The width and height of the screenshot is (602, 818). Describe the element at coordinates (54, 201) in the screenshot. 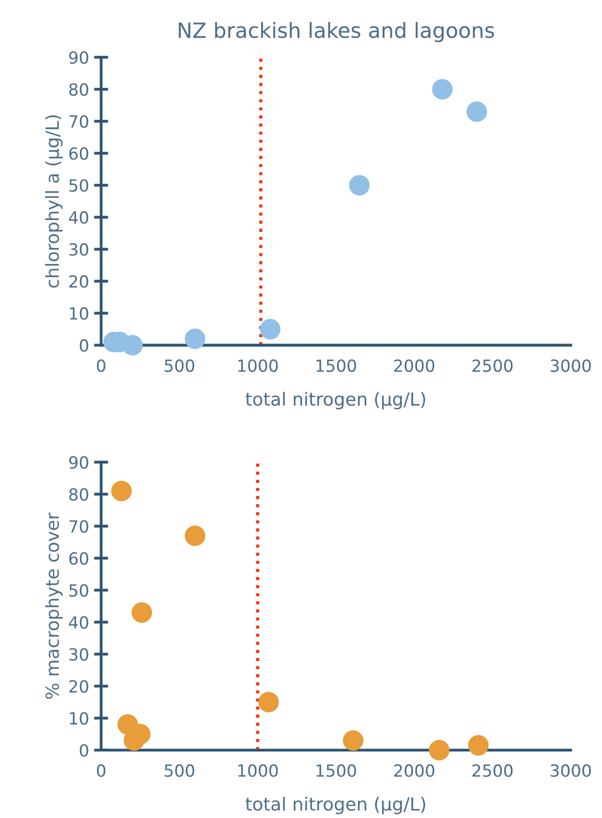

I see `y-axis-title: chlorophyll a (µg/L)` at that location.